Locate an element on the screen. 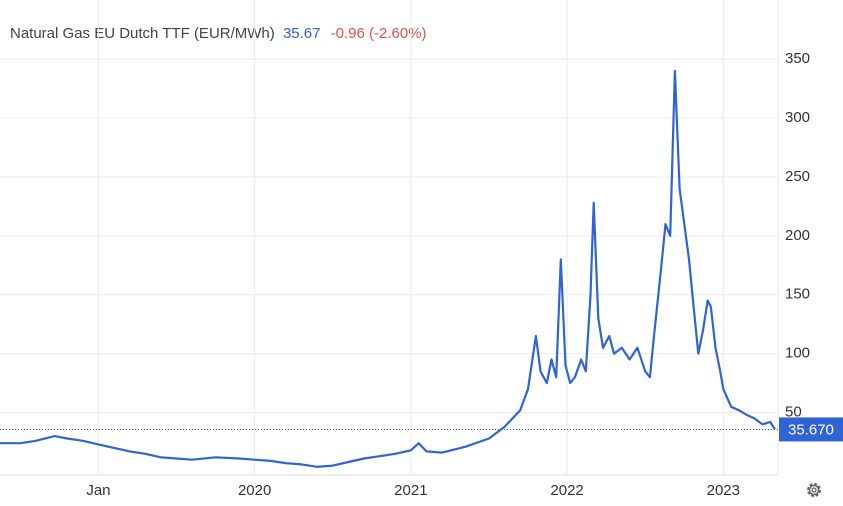 Image resolution: width=843 pixels, height=506 pixels. last-price-box is located at coordinates (811, 429).